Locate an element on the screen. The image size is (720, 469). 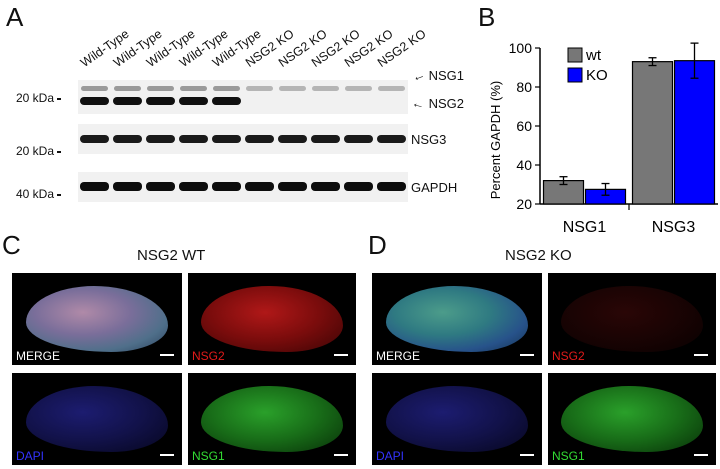
gapdh-label: GAPDH is located at coordinates (434, 187).